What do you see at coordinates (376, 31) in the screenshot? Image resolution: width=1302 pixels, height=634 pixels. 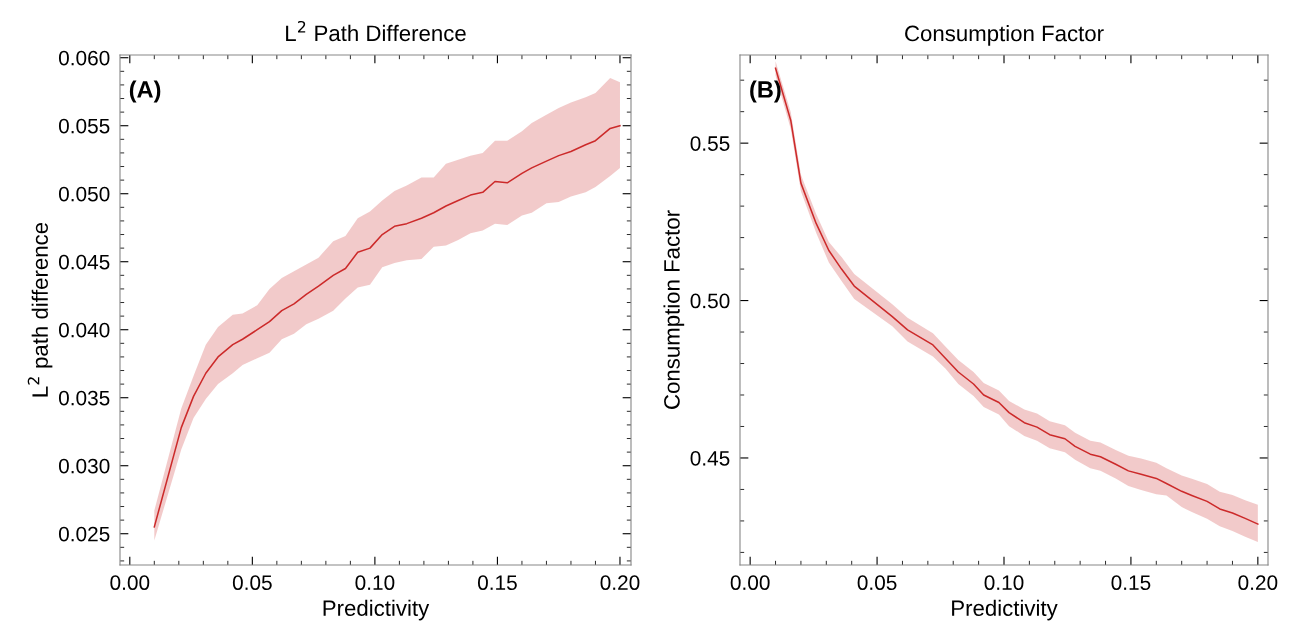 I see `chart-title: L$^{2}$ Path Difference` at bounding box center [376, 31].